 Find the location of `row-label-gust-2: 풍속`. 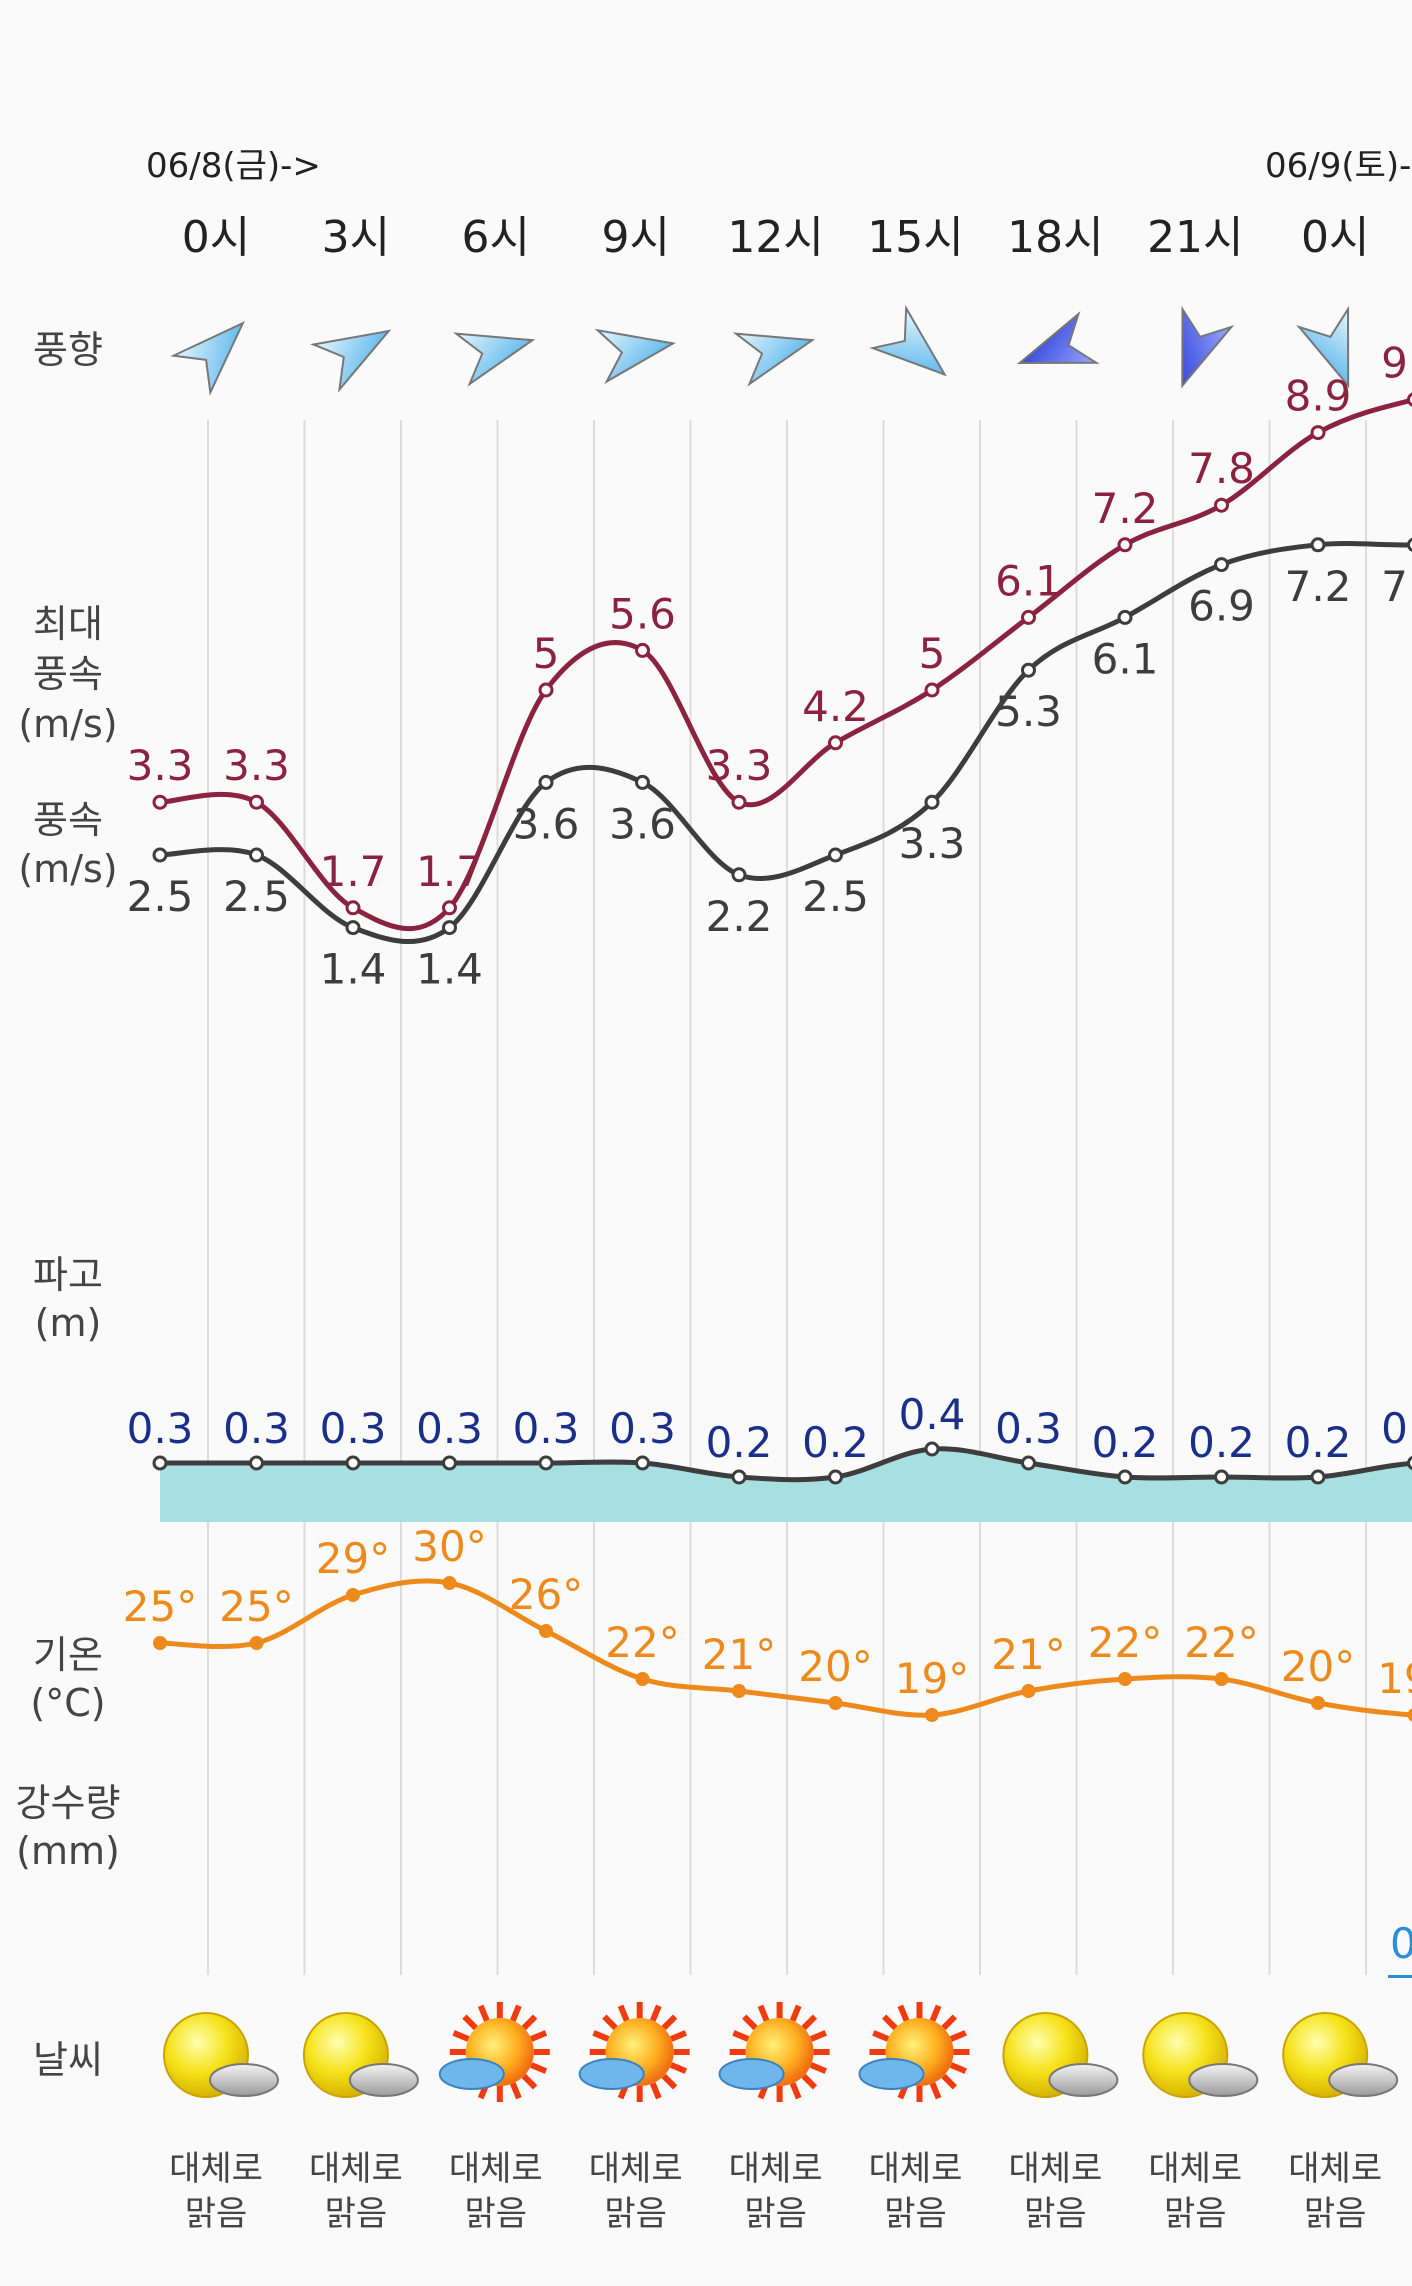

row-label-gust-2: 풍속 is located at coordinates (68, 674).